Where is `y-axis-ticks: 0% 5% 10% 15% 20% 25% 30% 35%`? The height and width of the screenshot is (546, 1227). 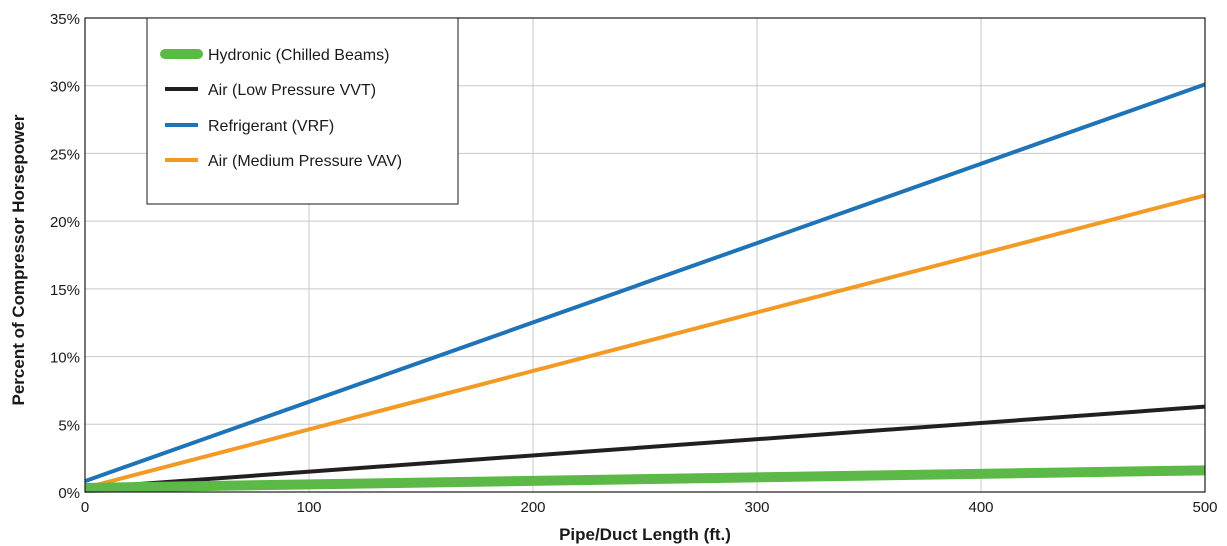 y-axis-ticks: 0% 5% 10% 15% 20% 25% 30% 35% is located at coordinates (65, 256).